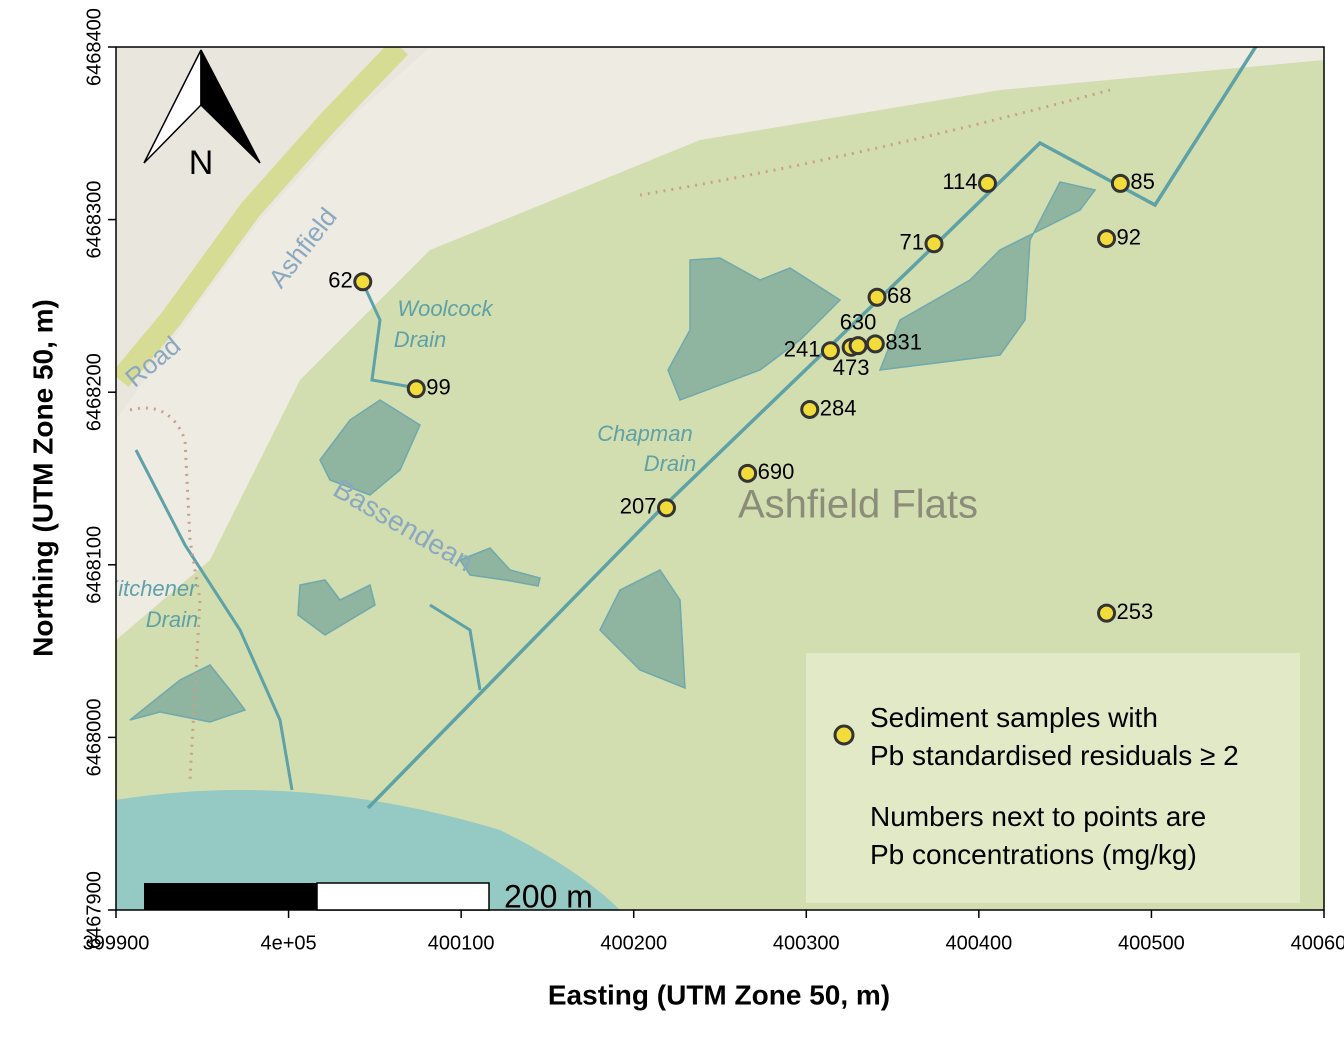 Image resolution: width=1344 pixels, height=1056 pixels. What do you see at coordinates (116, 943) in the screenshot?
I see `x-tick-label: 399900` at bounding box center [116, 943].